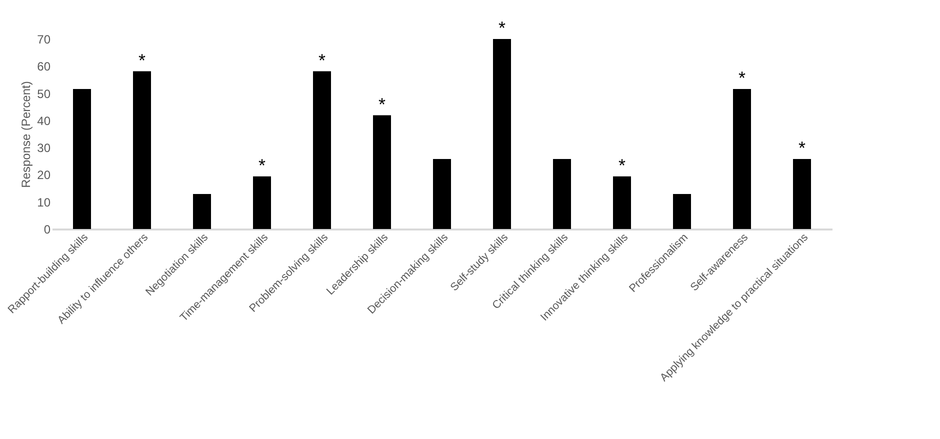 This screenshot has width=940, height=439. Describe the element at coordinates (44, 67) in the screenshot. I see `y-tick-label: 60` at that location.